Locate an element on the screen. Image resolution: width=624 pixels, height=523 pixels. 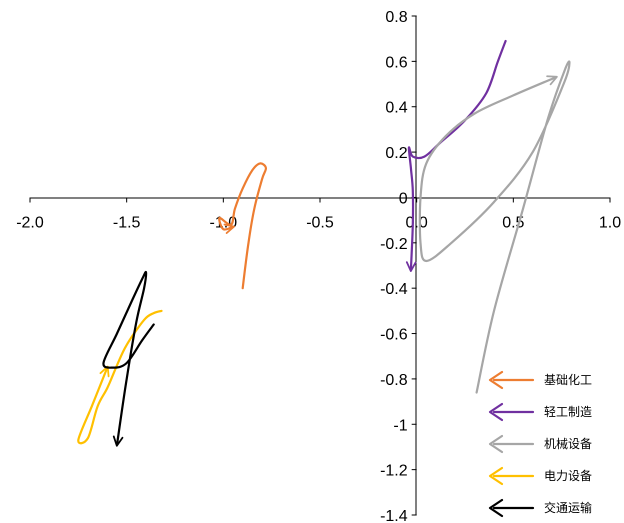
x-tick-label: 0.0 is located at coordinates (417, 222).